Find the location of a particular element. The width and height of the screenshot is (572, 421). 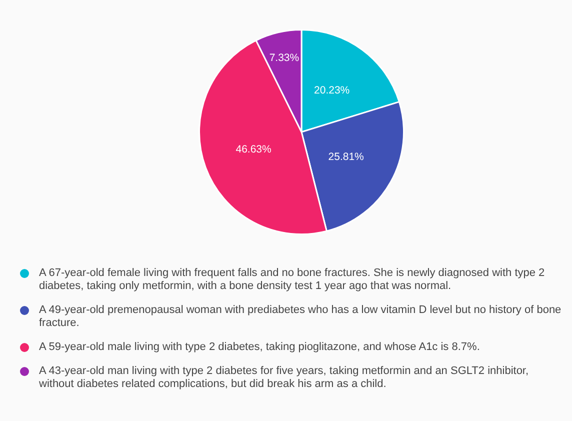

legend-label: A 59-year-old male living with type 2 diabetes, taking pioglitazone, and whose A1c is 8.7%. is located at coordinates (259, 347).